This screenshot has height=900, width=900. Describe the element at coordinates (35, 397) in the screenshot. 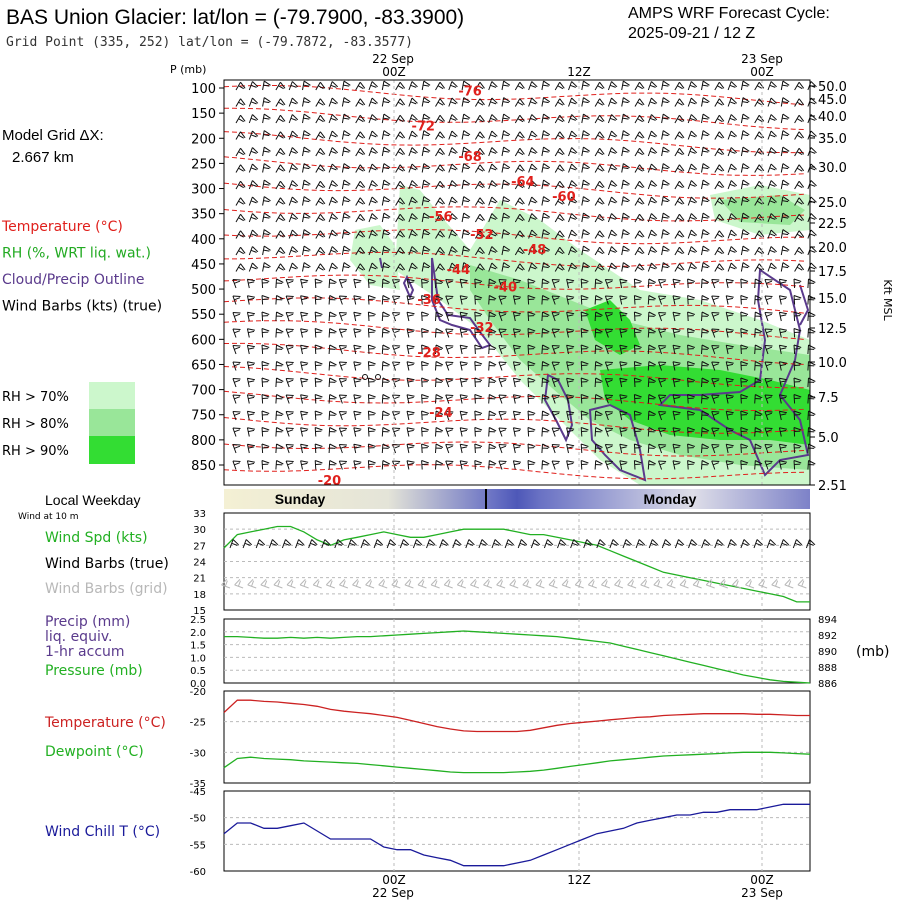

I see `rh70-label: RH > 70%` at that location.